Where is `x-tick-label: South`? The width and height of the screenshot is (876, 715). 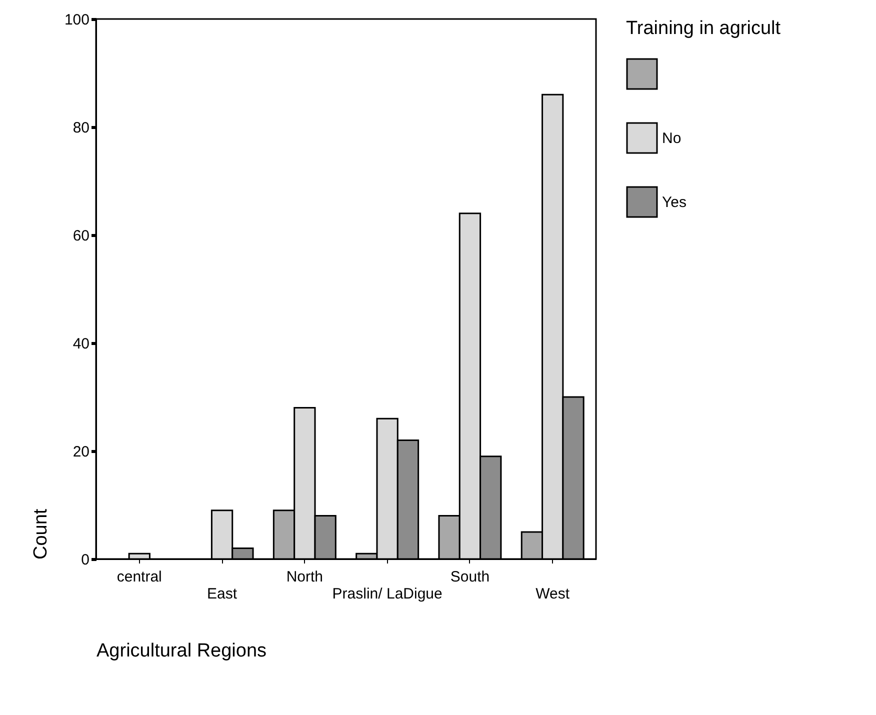 x-tick-label: South is located at coordinates (470, 577).